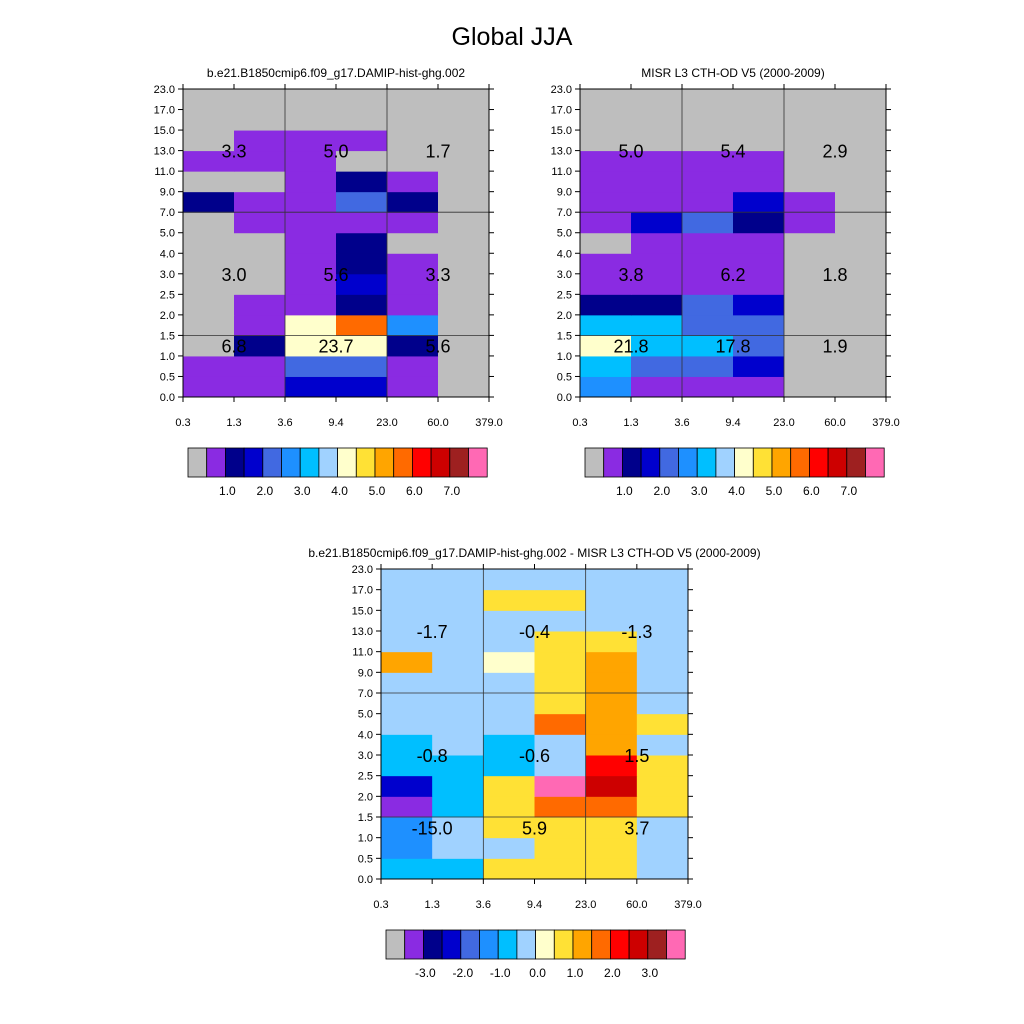  I want to click on region-value: 1.9, so click(834, 347).